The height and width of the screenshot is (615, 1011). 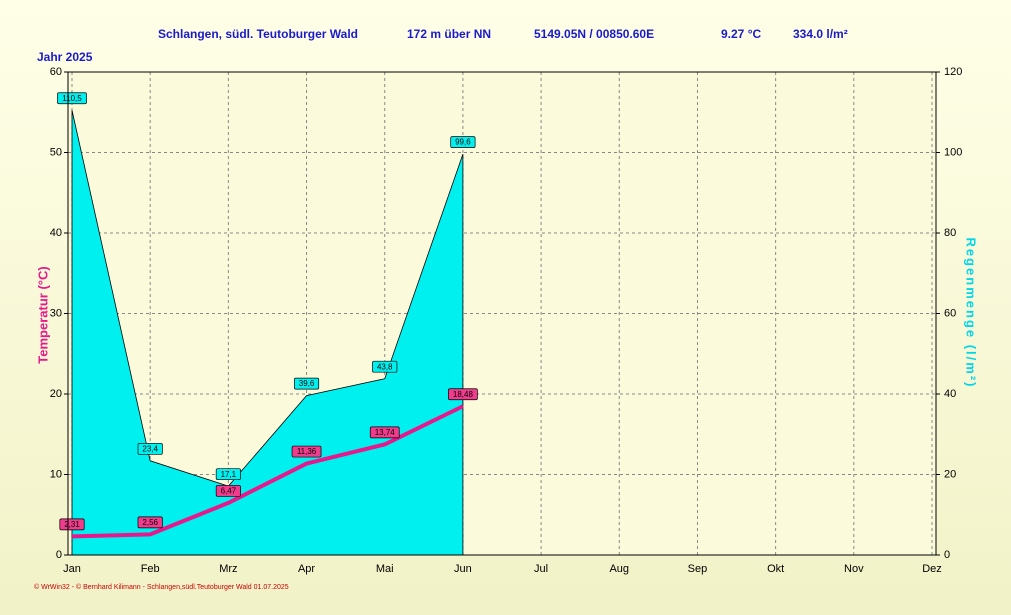 I want to click on value-label: 2,31, so click(x=72, y=524).